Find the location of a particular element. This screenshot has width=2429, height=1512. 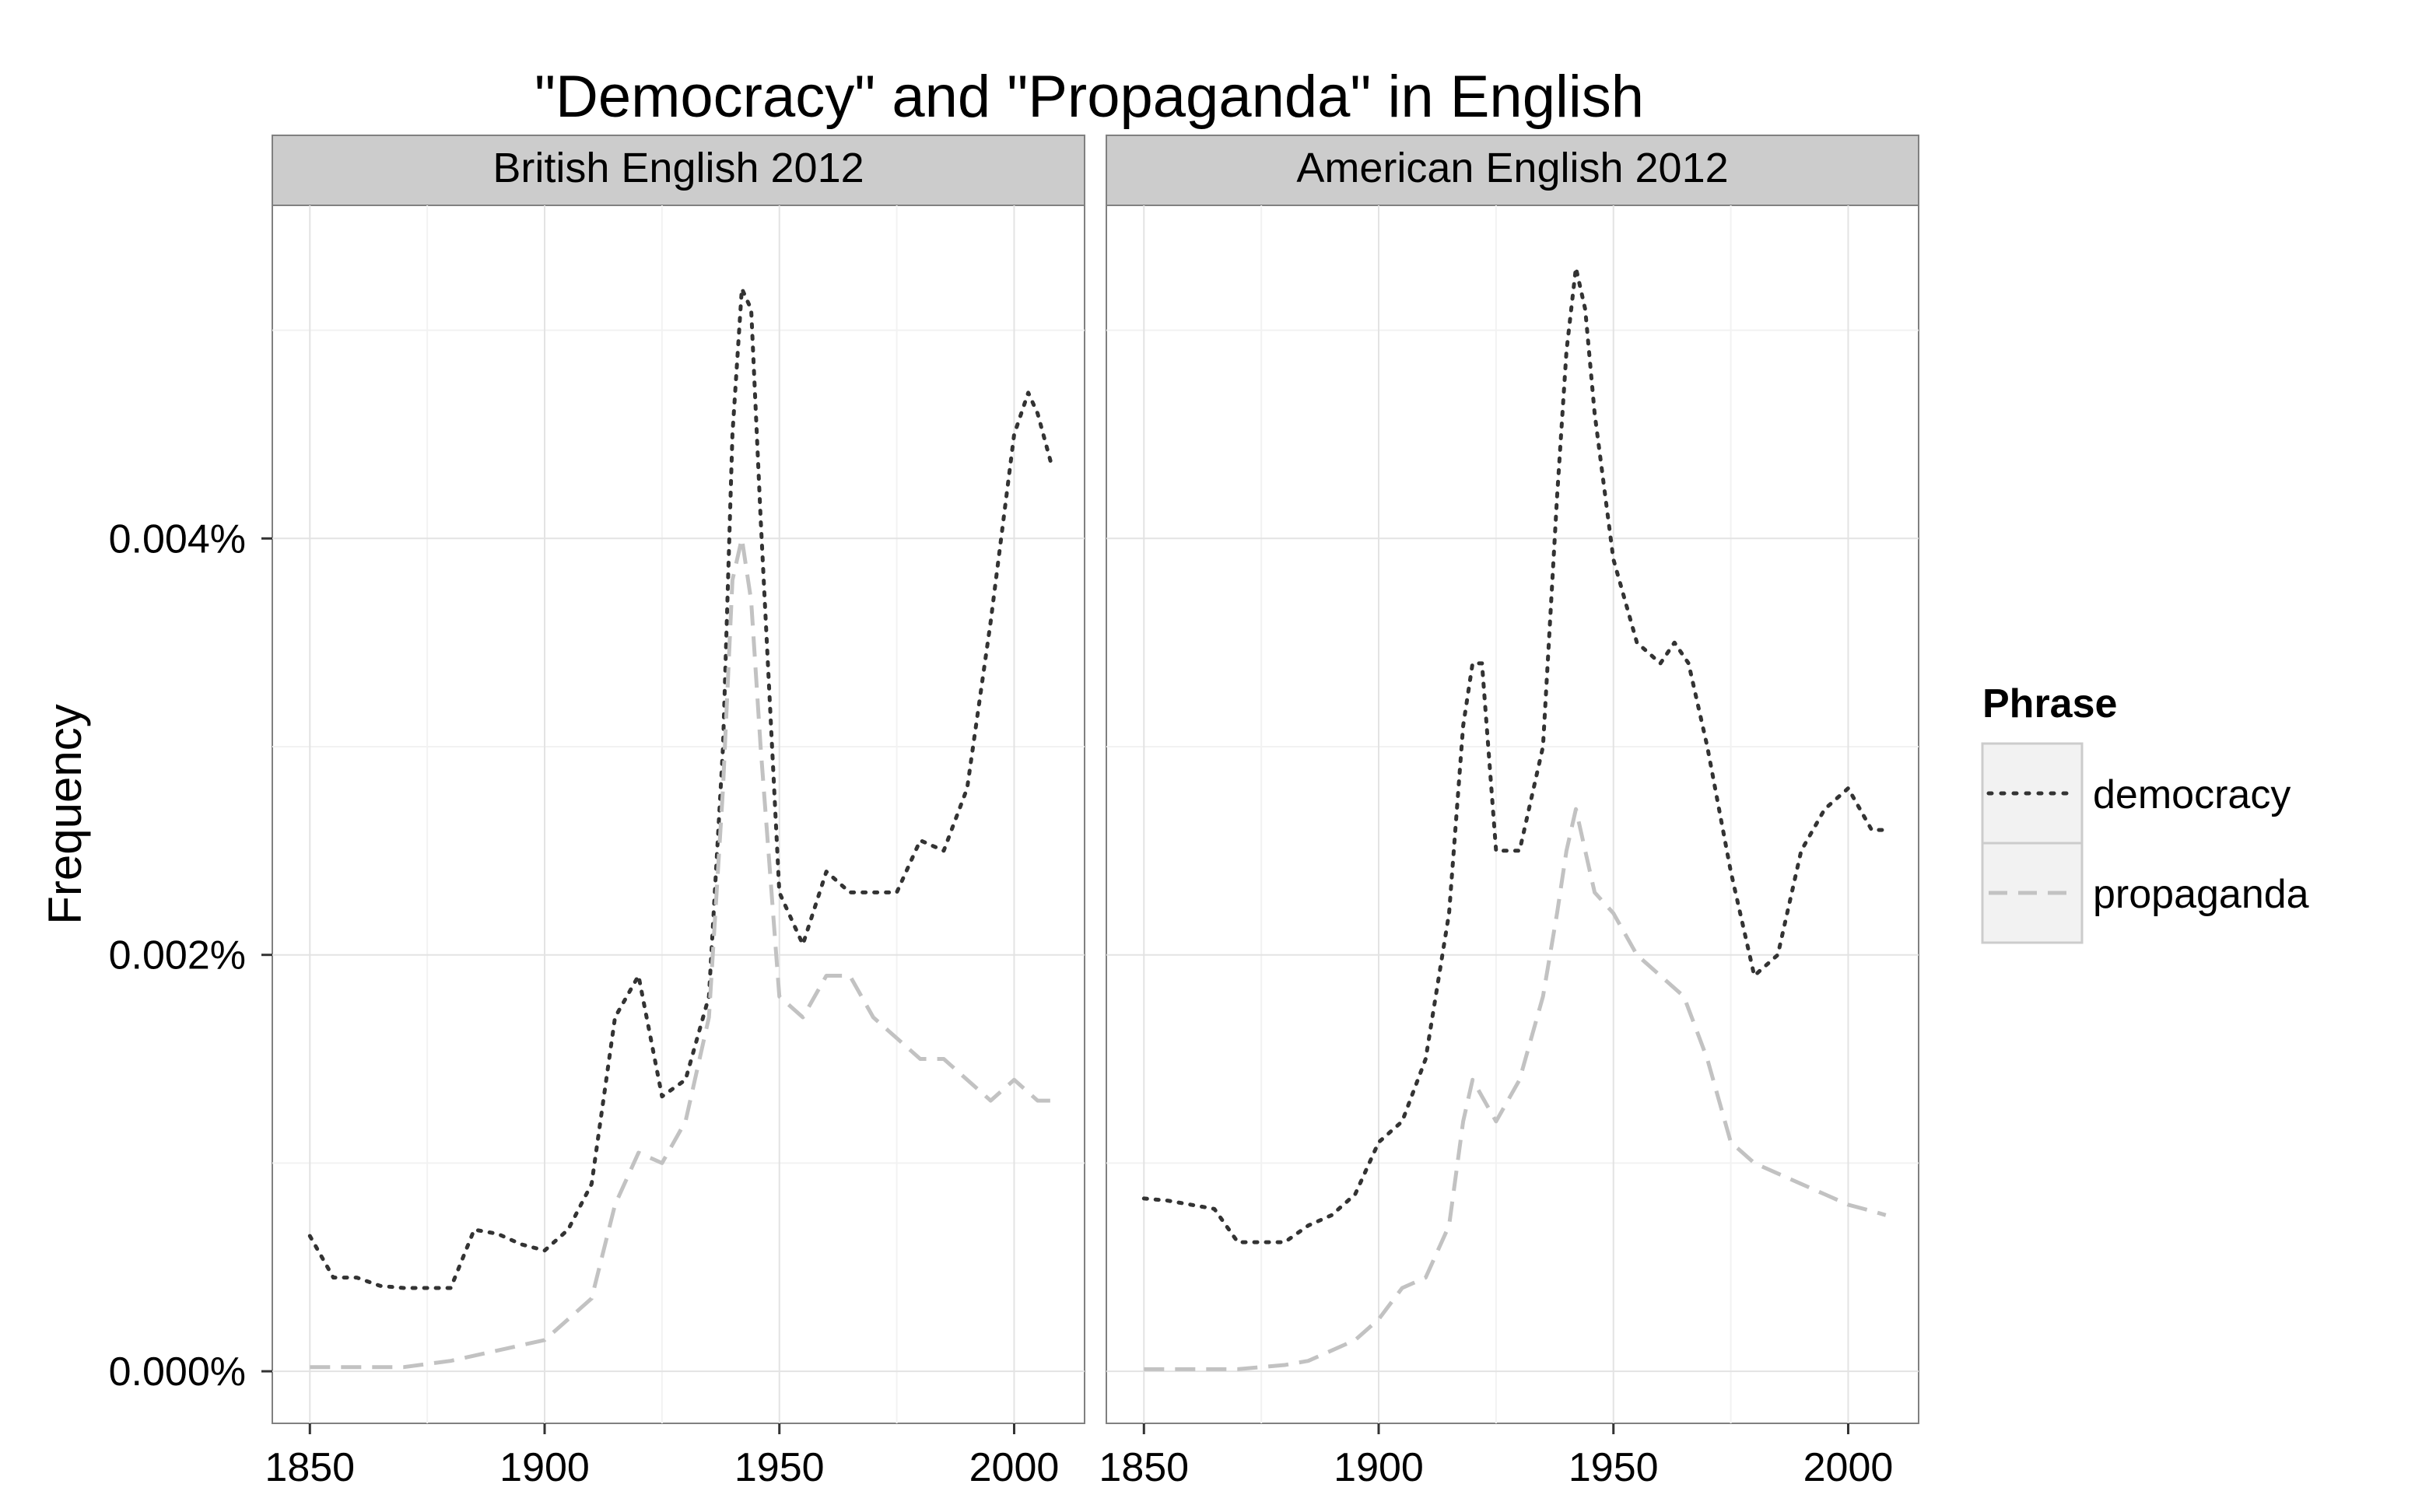

chart-title: "Democracy" and "Propaganda" in English is located at coordinates (1089, 97).